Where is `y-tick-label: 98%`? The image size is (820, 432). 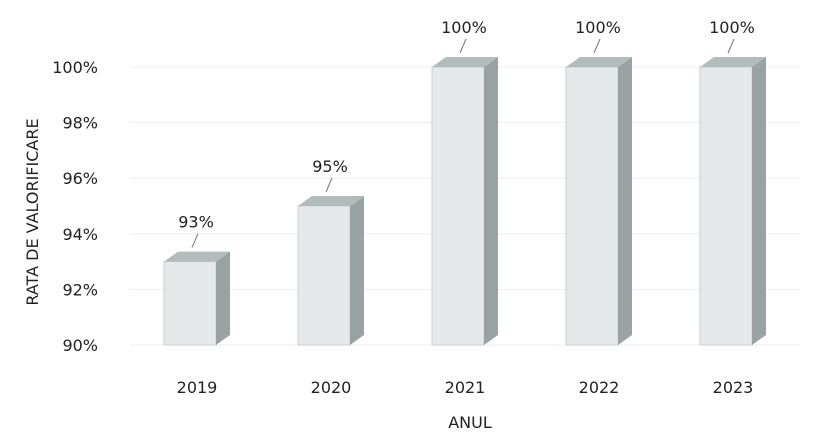 y-tick-label: 98% is located at coordinates (80, 123).